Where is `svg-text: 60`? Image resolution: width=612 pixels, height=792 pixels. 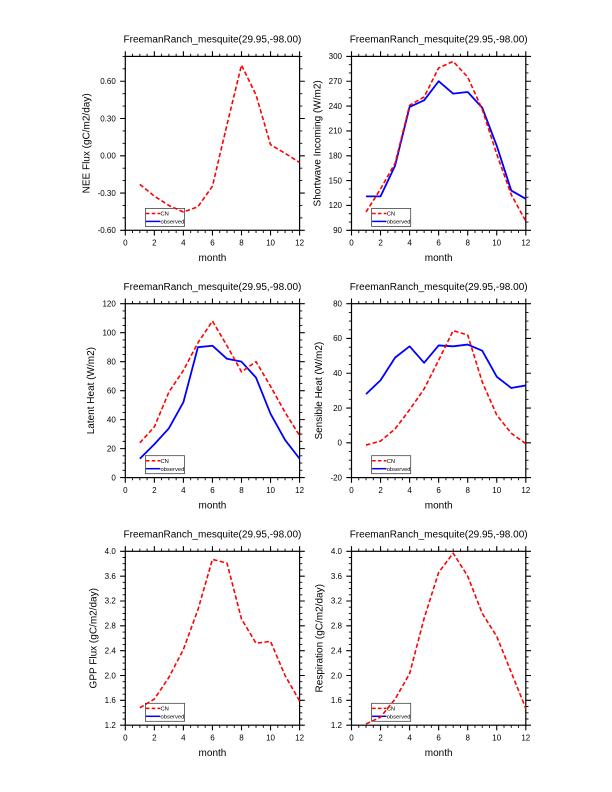
svg-text: 60 is located at coordinates (337, 338).